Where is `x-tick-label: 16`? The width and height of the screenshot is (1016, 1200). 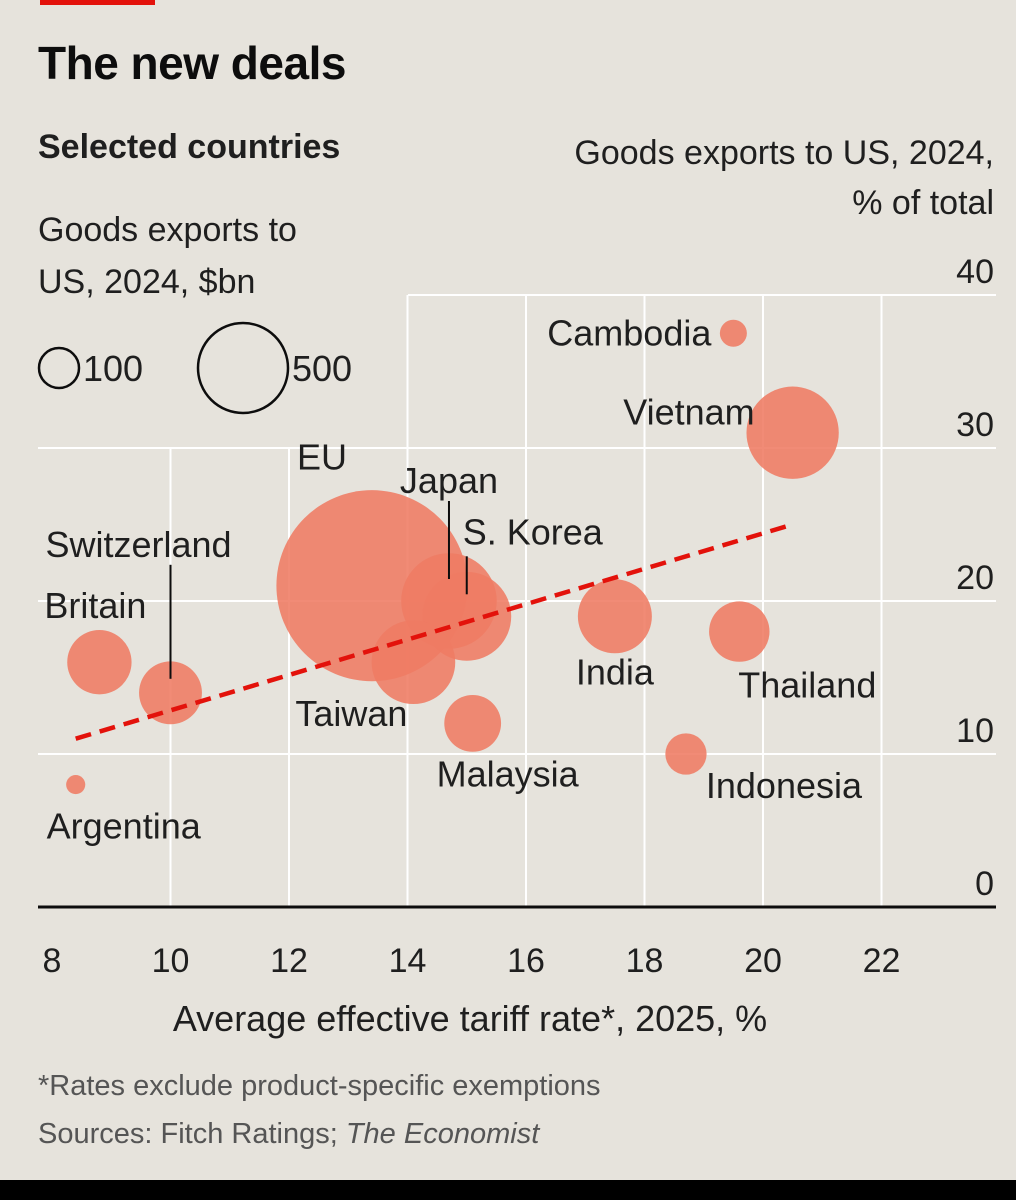 x-tick-label: 16 is located at coordinates (526, 961).